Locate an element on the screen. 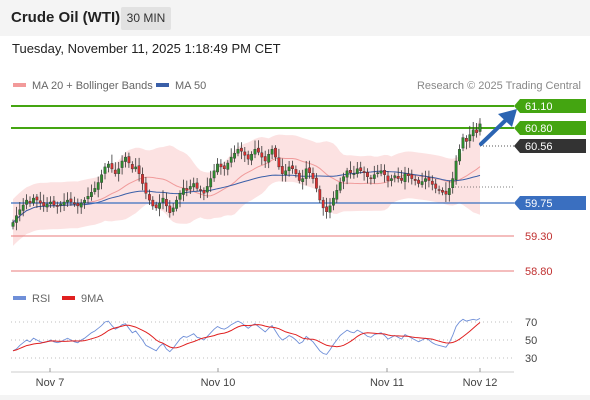  rsi-panel: 70 50 30 is located at coordinates (274, 341).